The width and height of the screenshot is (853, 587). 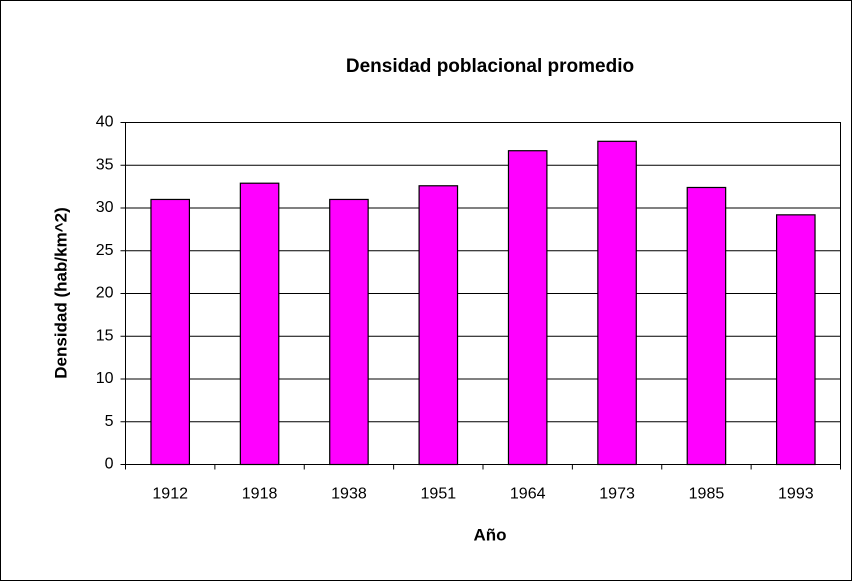 I want to click on x-axis-title: Año, so click(x=489, y=534).